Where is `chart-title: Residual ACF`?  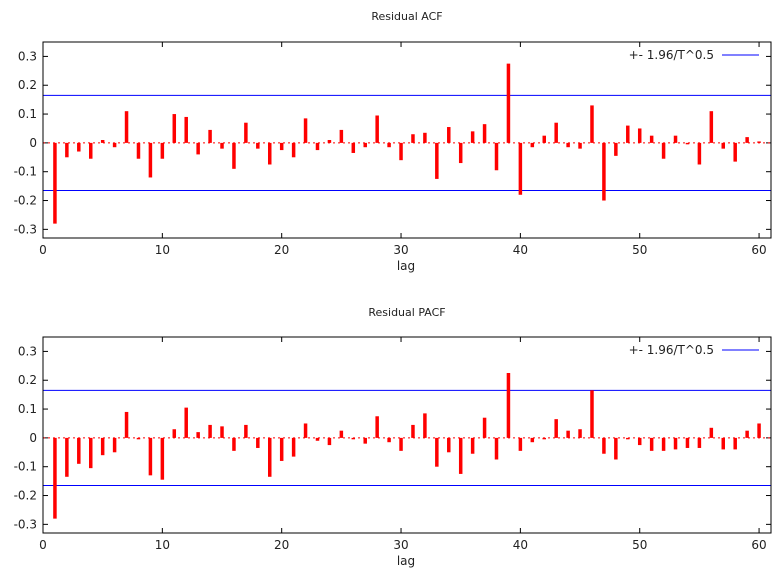
chart-title: Residual ACF is located at coordinates (406, 16).